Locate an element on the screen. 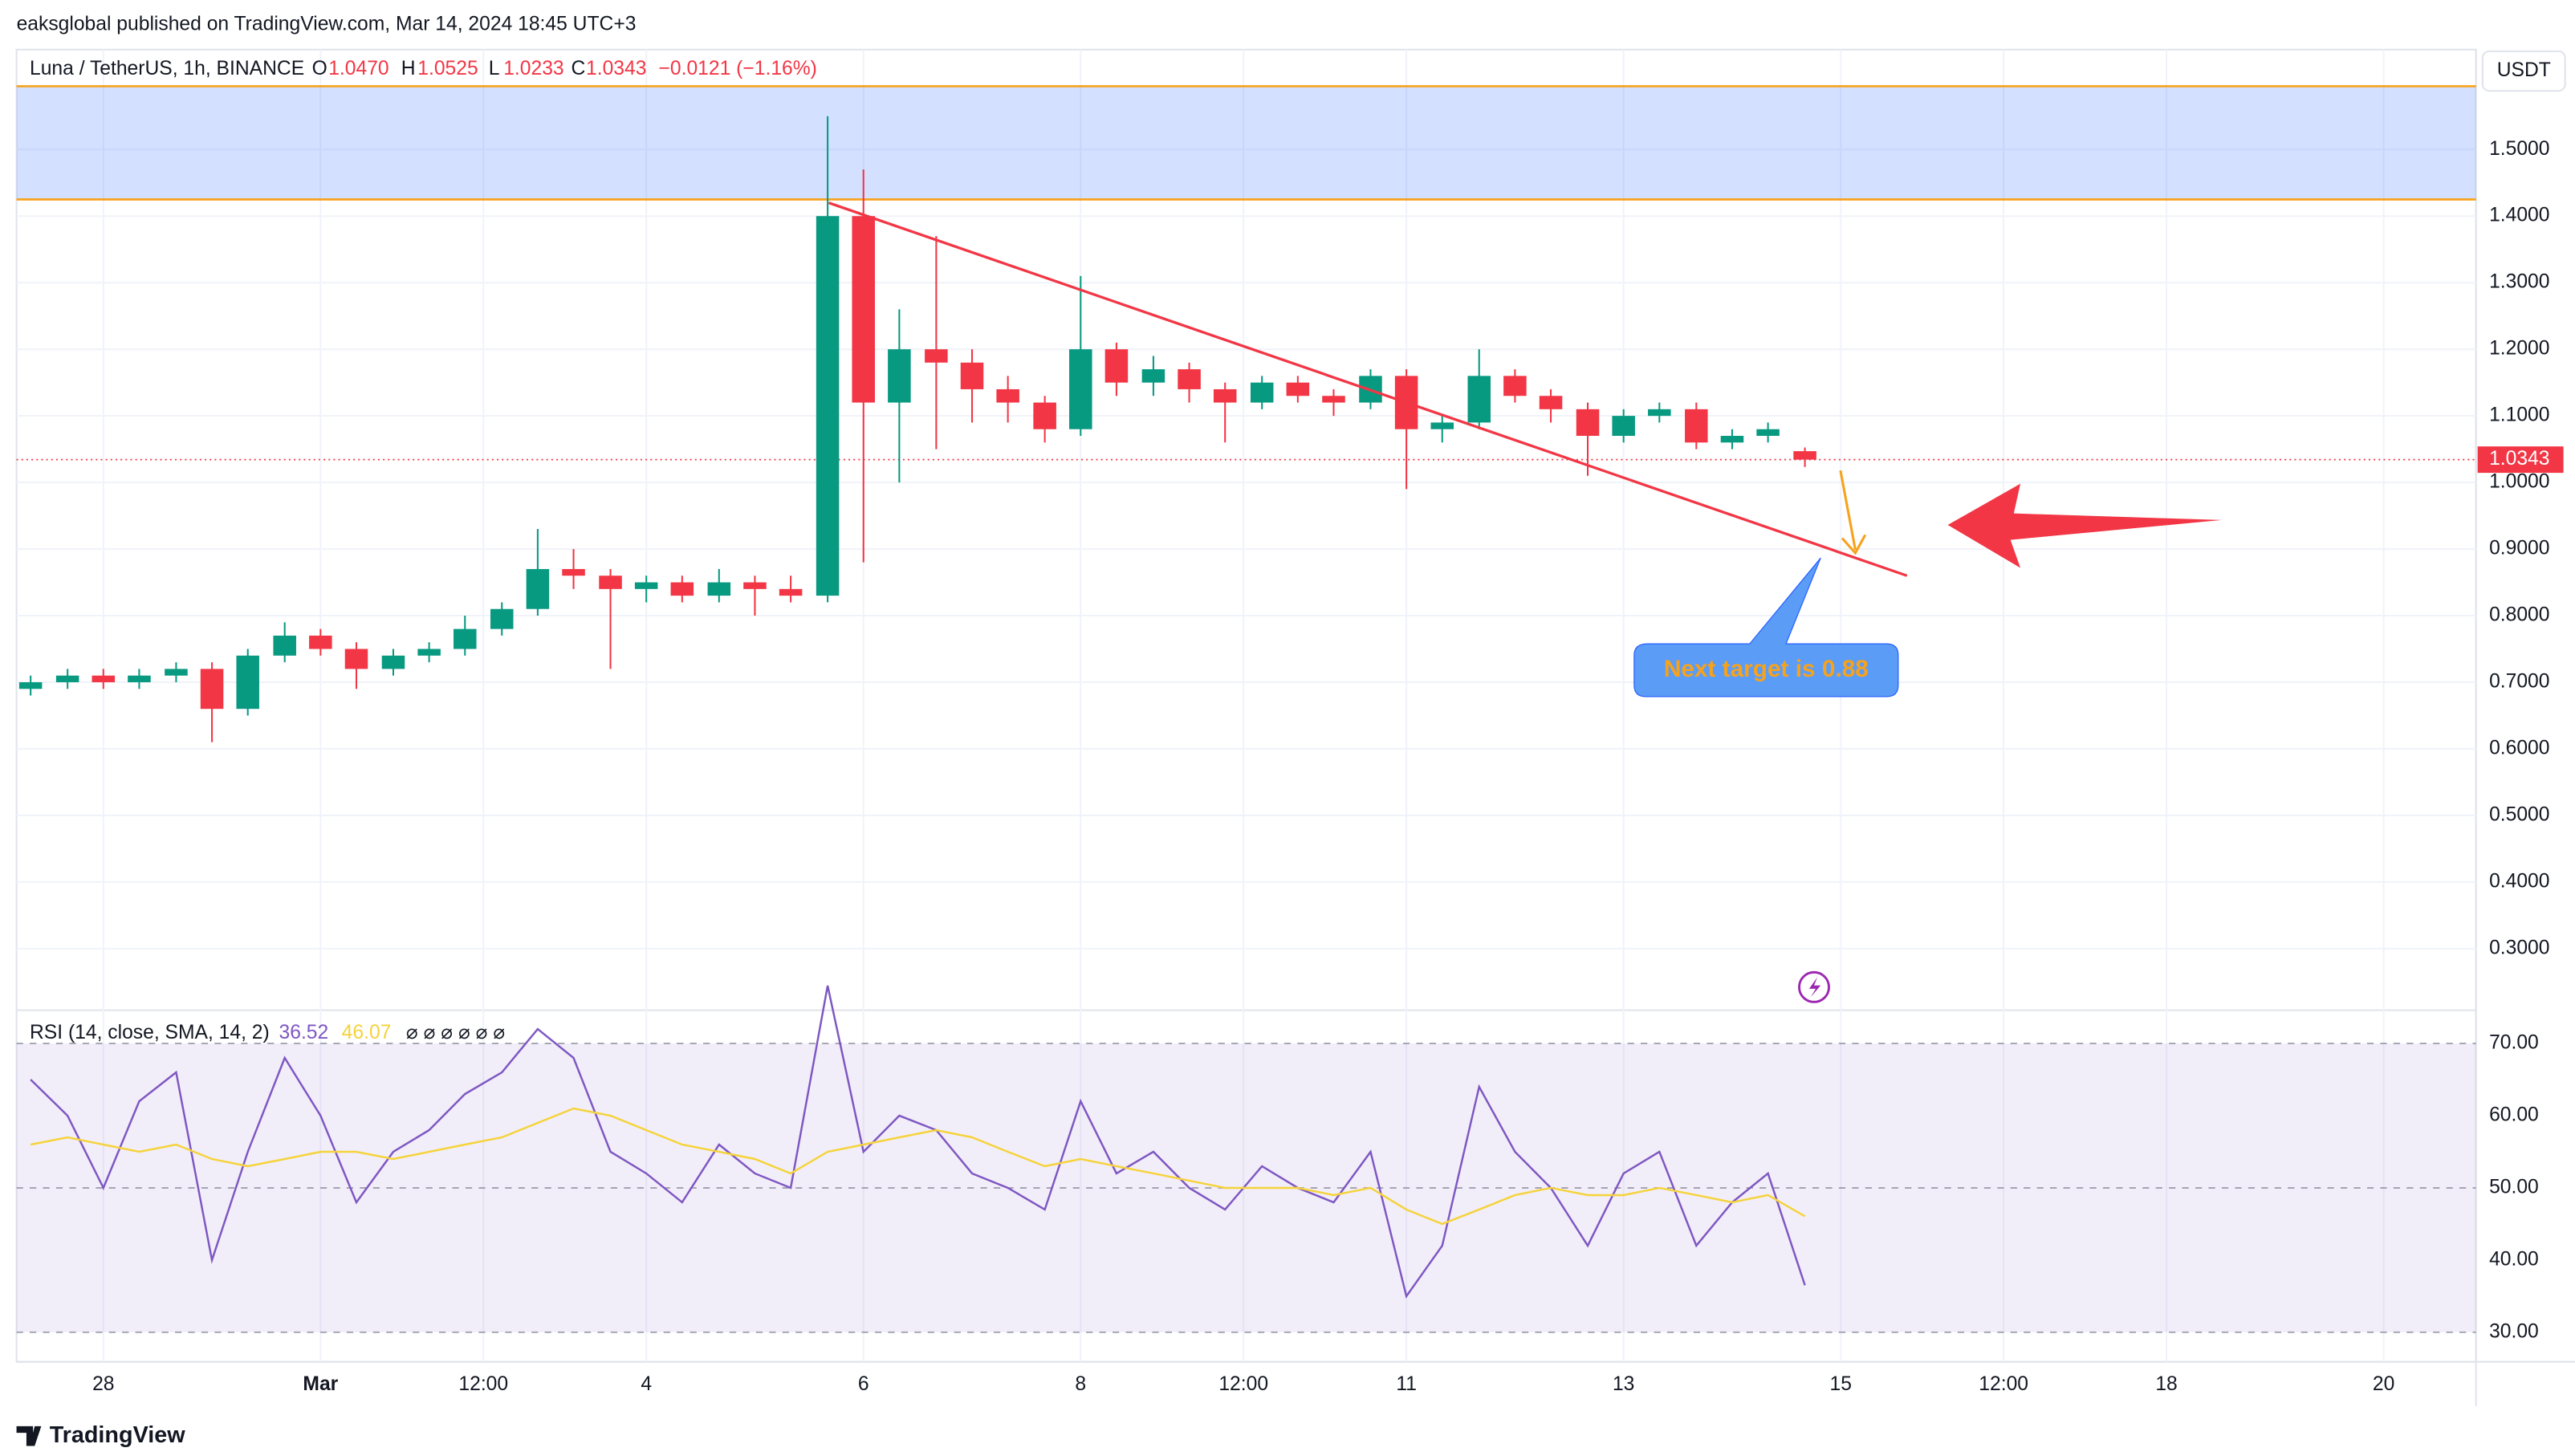 The width and height of the screenshot is (2575, 1456). target-arrow-head is located at coordinates (1854, 544).